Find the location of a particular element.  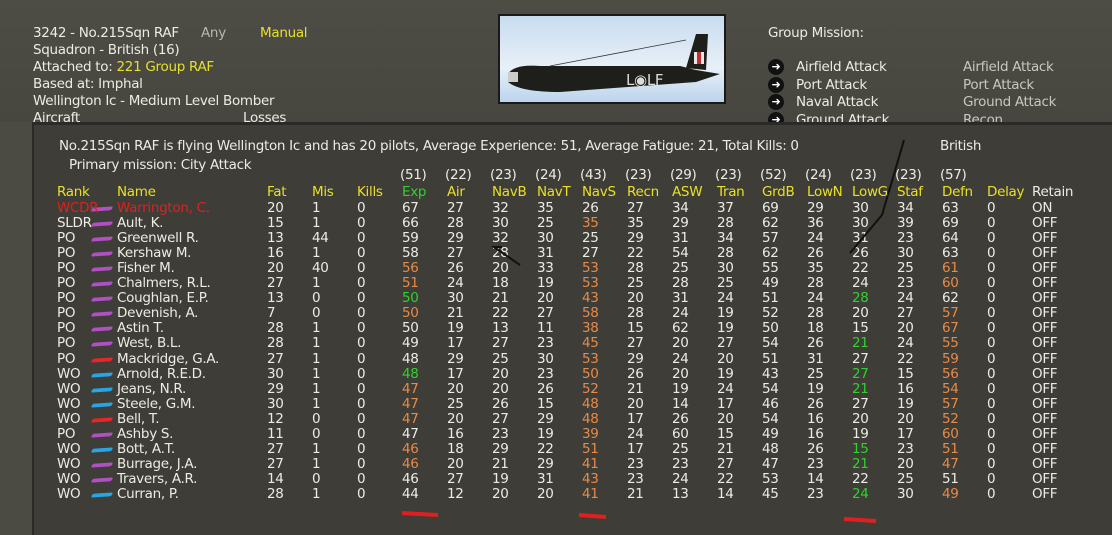

column-header-retain: Retain is located at coordinates (1053, 192).